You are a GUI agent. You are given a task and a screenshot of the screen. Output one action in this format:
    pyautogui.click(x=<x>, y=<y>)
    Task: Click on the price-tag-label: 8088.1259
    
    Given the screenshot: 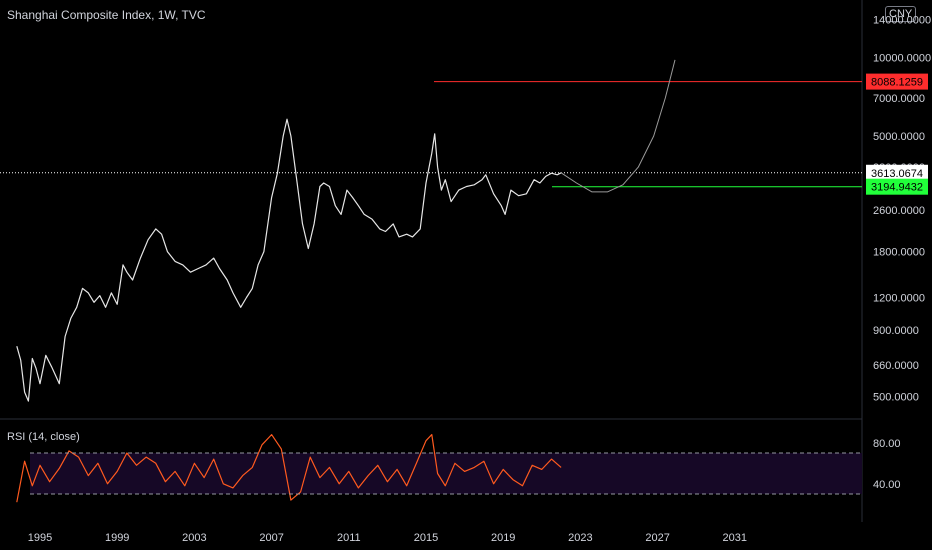 What is the action you would take?
    pyautogui.click(x=897, y=83)
    